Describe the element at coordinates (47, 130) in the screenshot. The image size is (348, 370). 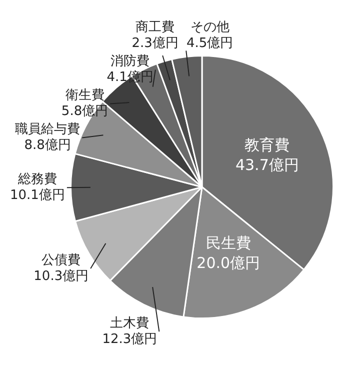
I see `slice-label: 職員給与費` at that location.